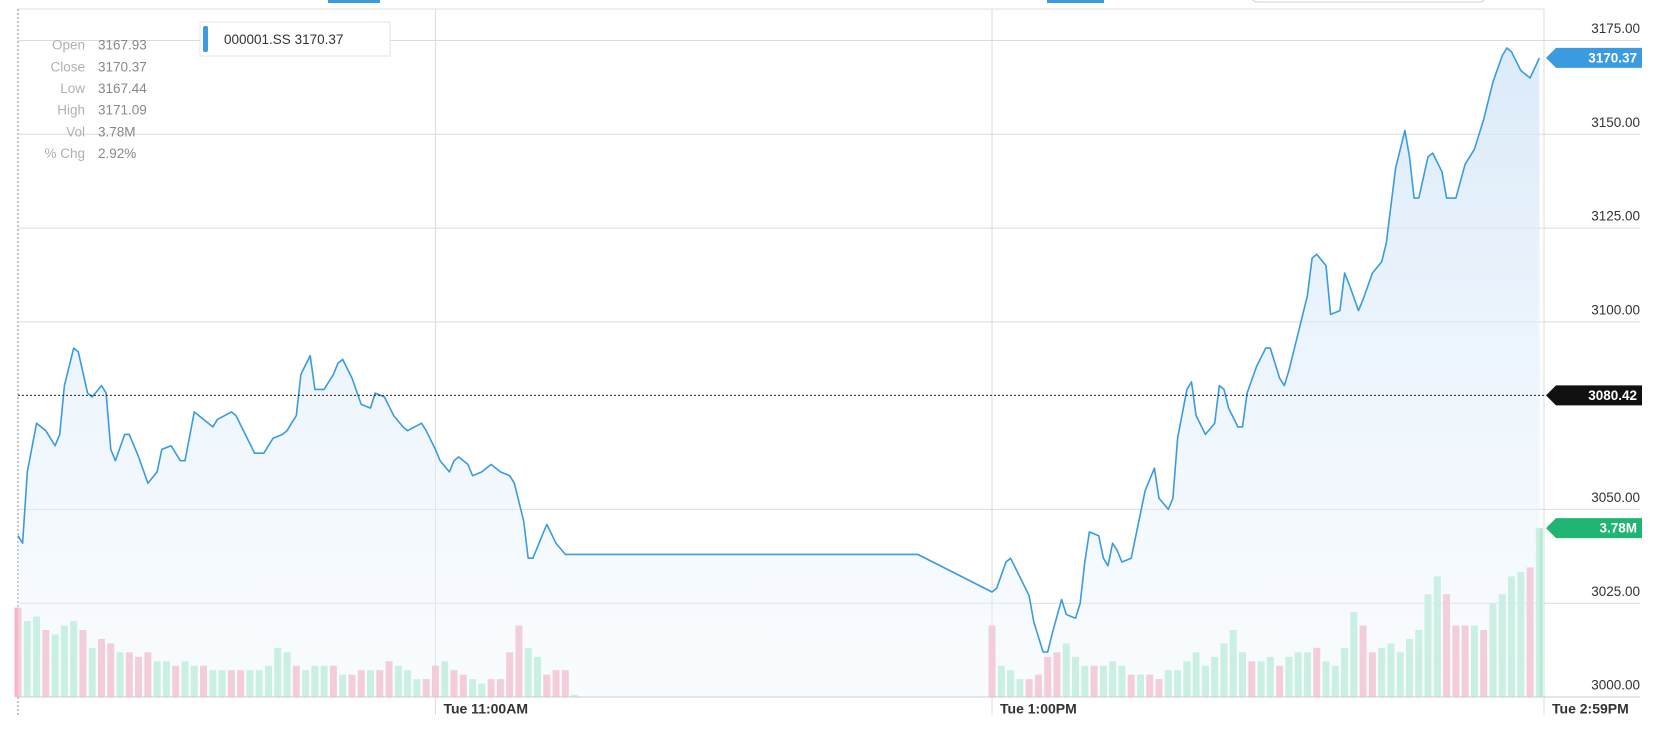  What do you see at coordinates (1615, 122) in the screenshot?
I see `y-tick-label: 3150.00` at bounding box center [1615, 122].